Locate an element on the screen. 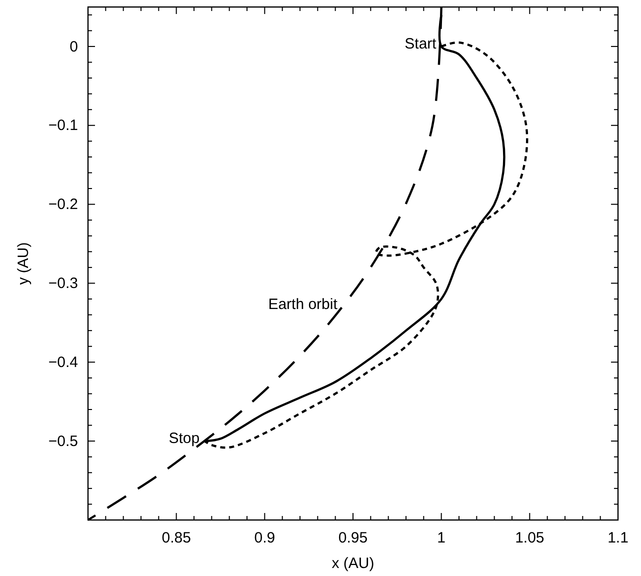 Image resolution: width=641 pixels, height=576 pixels. y-tick-label: −0.3 is located at coordinates (63, 283).